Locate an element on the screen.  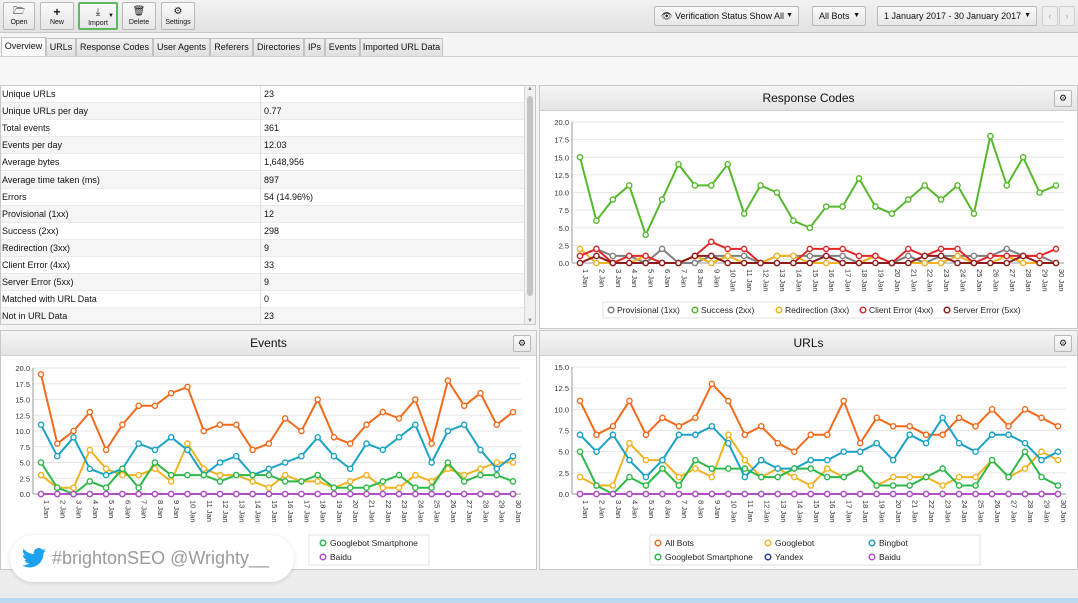
table-row: Average bytes 1,648,956 is located at coordinates (263, 163).